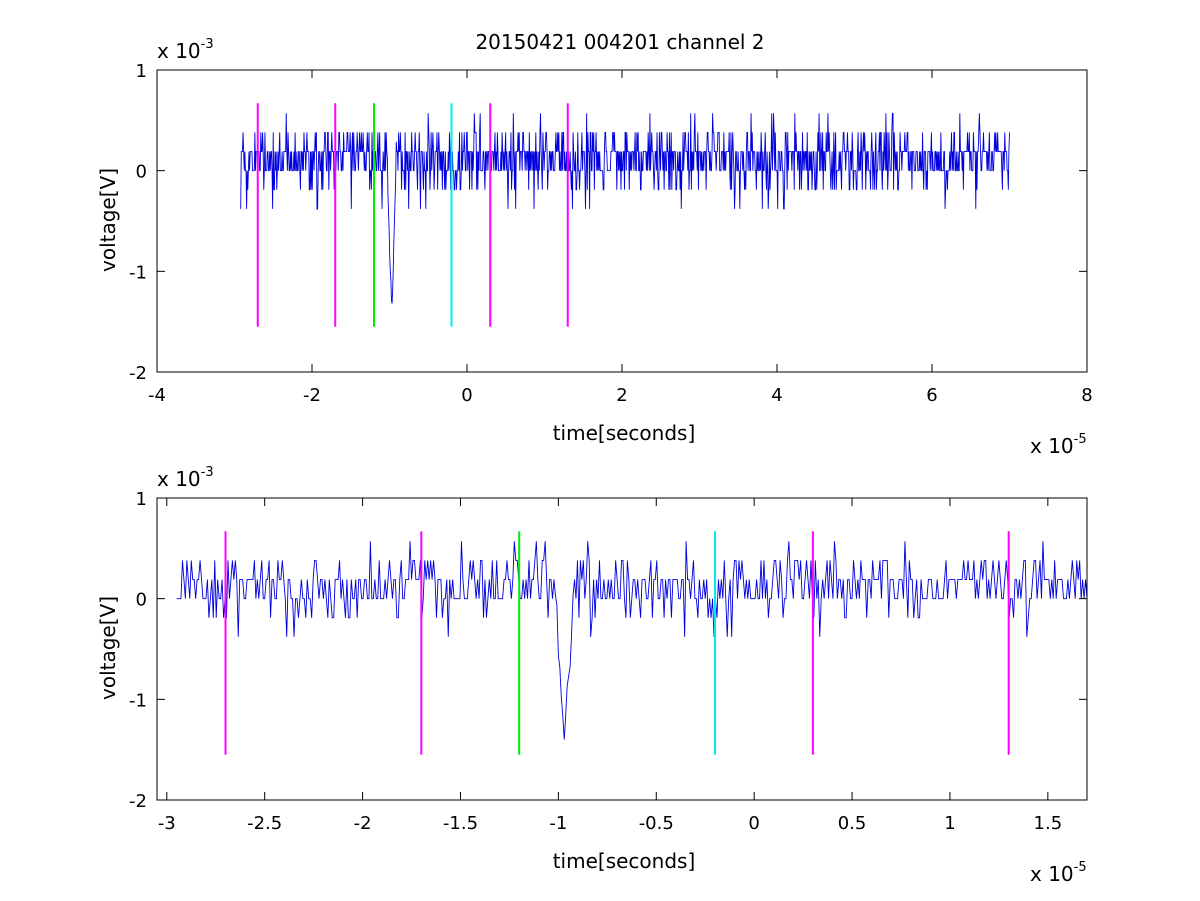 Image resolution: width=1200 pixels, height=901 pixels. Describe the element at coordinates (619, 42) in the screenshot. I see `chart-title: 20150421 004201 channel 2` at that location.